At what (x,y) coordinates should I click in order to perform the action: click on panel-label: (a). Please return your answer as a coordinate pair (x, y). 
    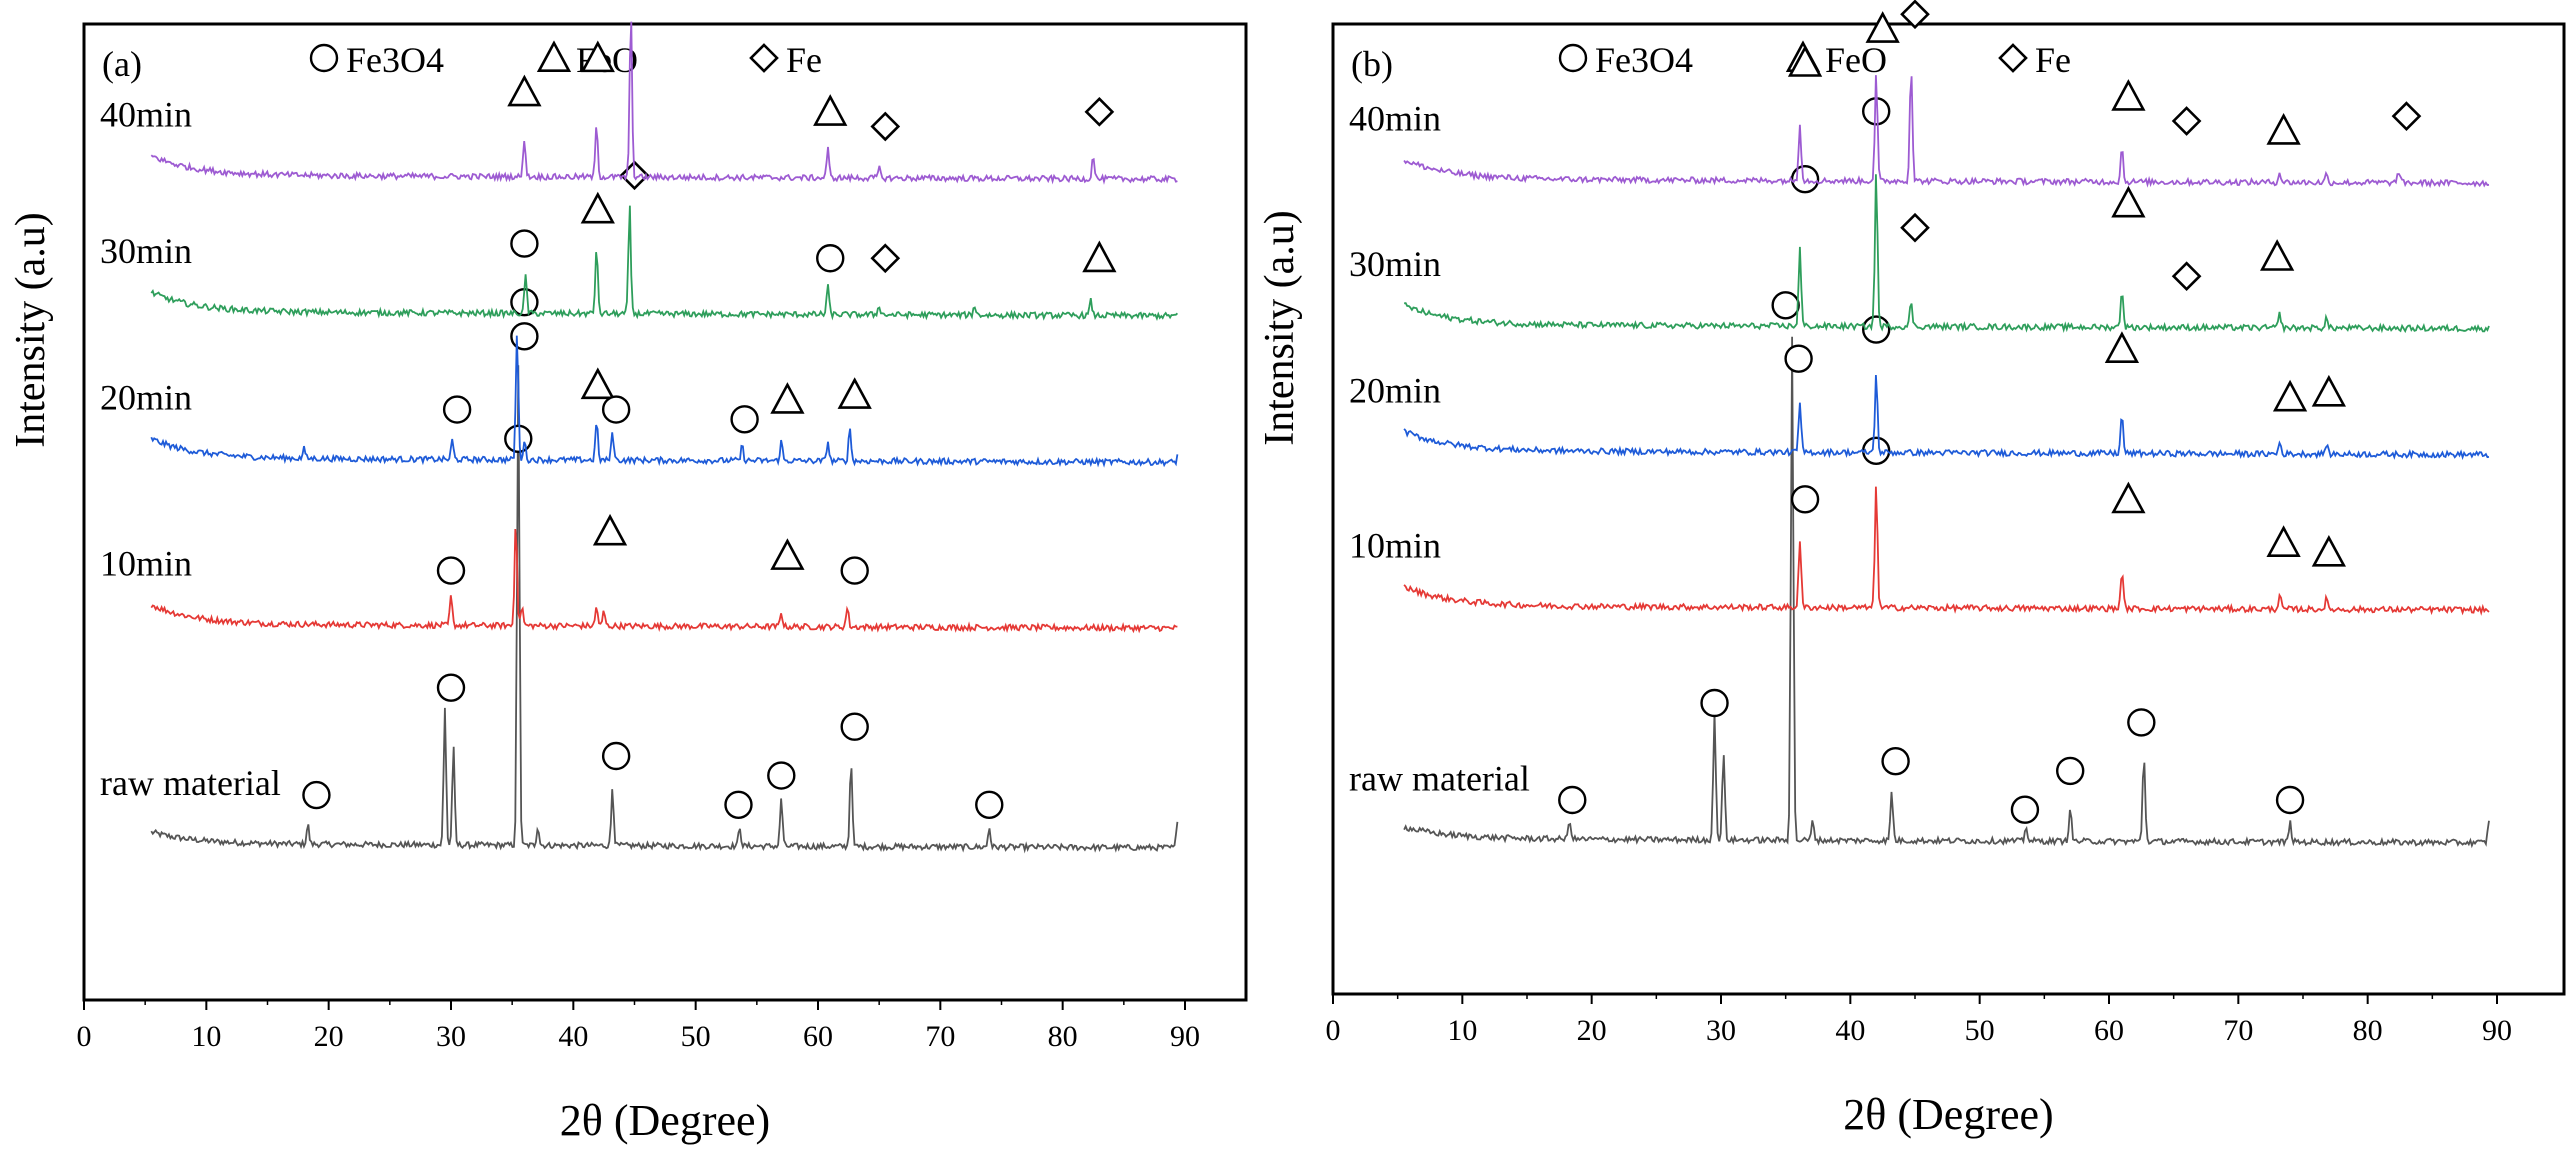
    Looking at the image, I should click on (122, 64).